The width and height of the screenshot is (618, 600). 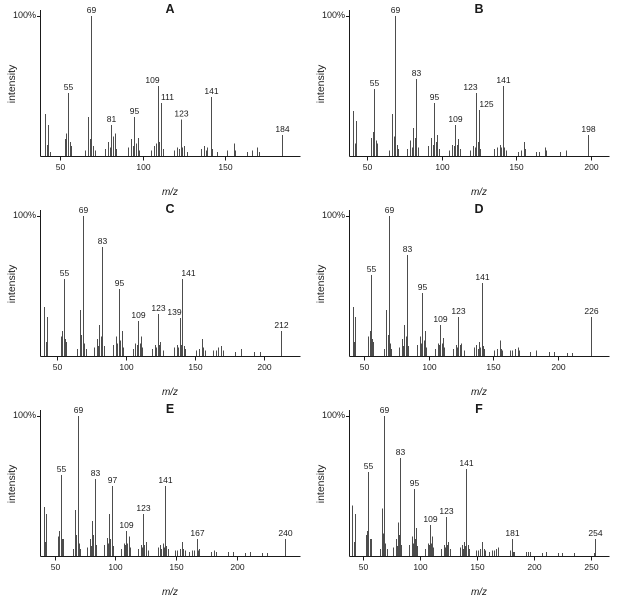 What do you see at coordinates (588, 129) in the screenshot?
I see `svg-text: 198` at bounding box center [588, 129].